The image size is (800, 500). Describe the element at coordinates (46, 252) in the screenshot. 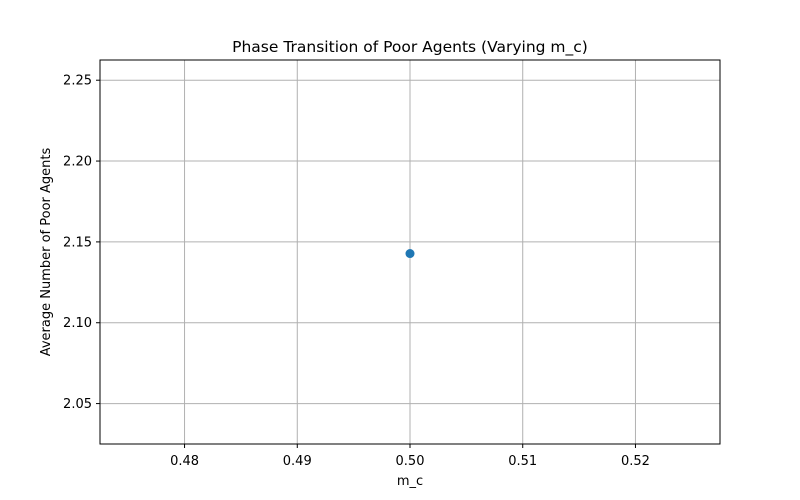

I see `y-axis-label: Average Number of Poor Agents` at that location.